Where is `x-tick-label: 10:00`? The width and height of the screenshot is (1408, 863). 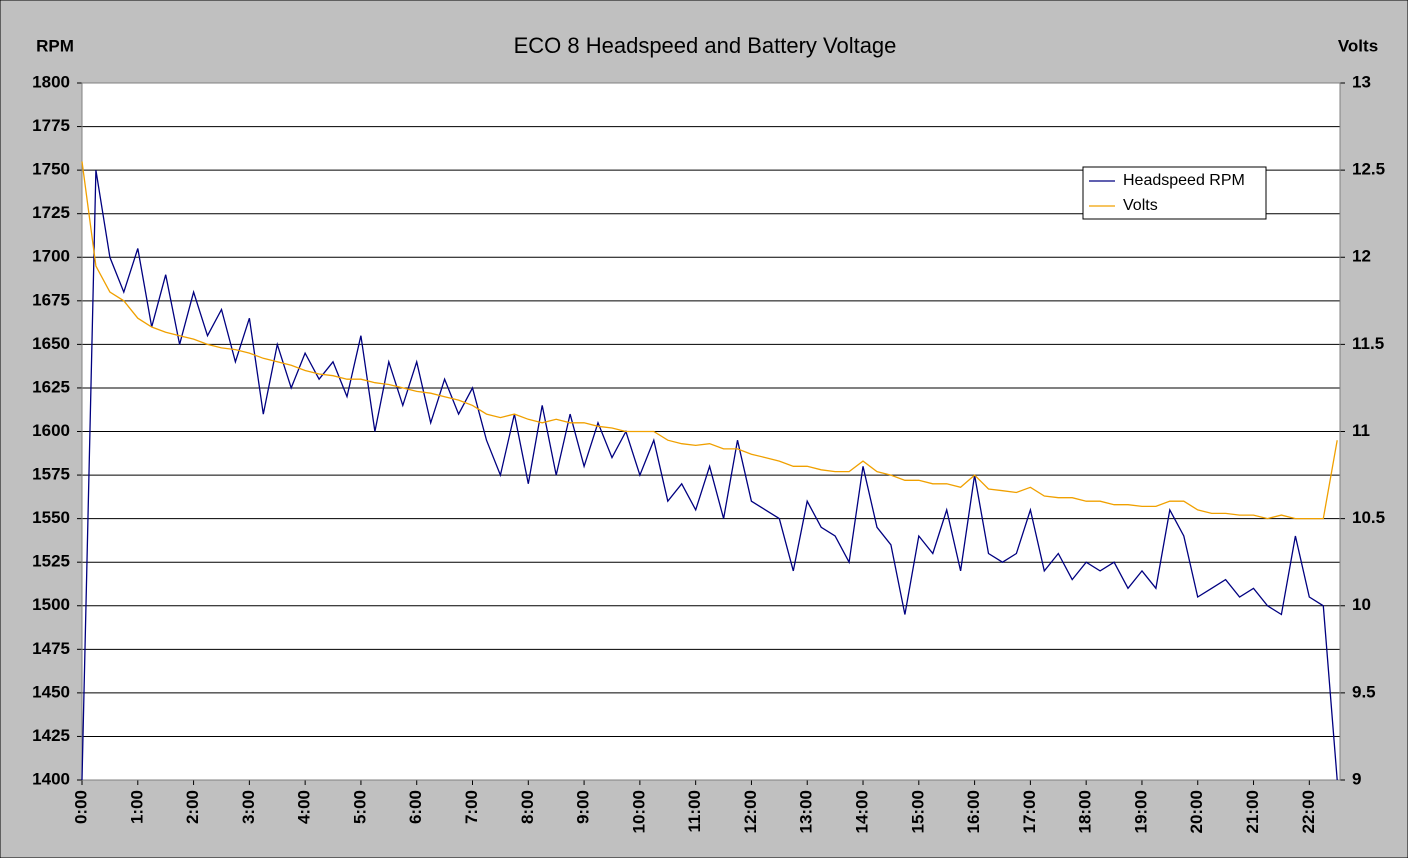
x-tick-label: 10:00 is located at coordinates (638, 811).